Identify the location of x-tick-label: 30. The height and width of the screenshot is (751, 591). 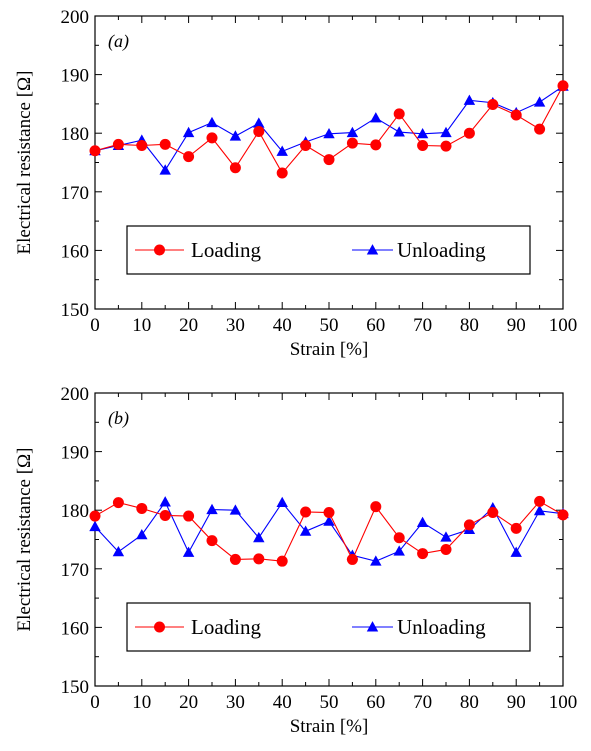
(235, 702).